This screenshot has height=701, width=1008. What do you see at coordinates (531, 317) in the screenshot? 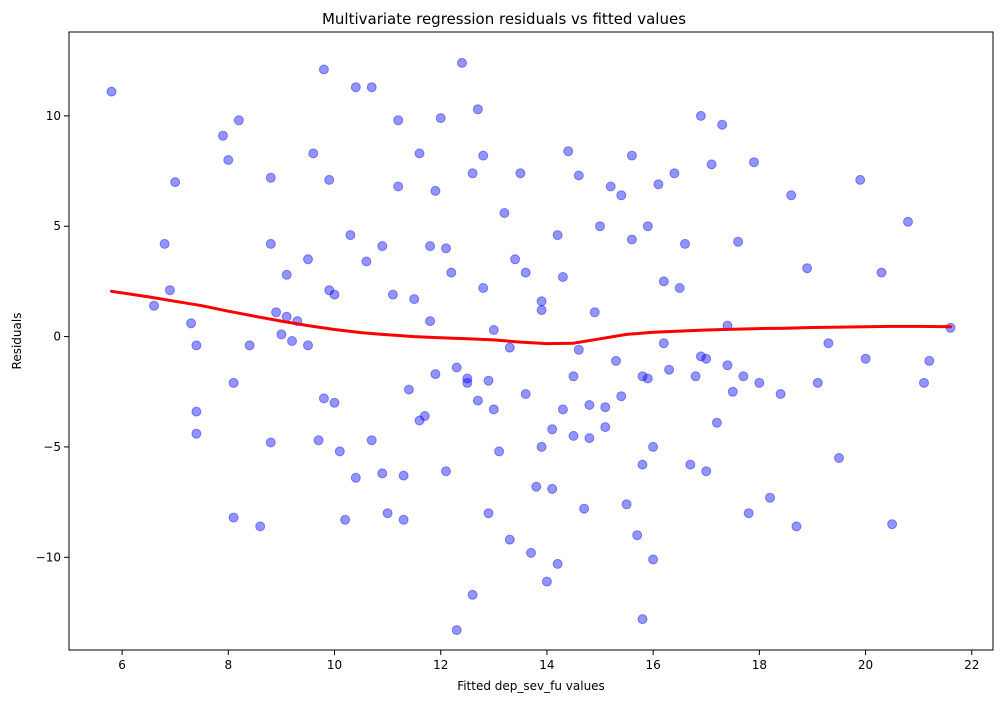
I see `trend-line-group` at bounding box center [531, 317].